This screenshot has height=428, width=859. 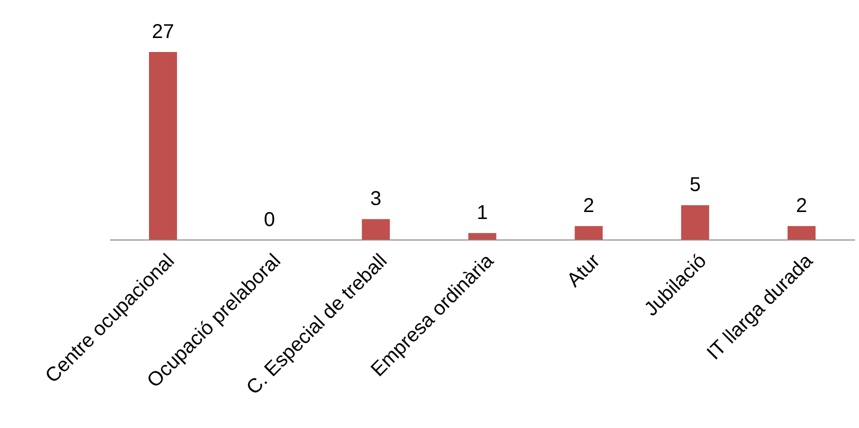 I want to click on data-label: 5, so click(x=695, y=185).